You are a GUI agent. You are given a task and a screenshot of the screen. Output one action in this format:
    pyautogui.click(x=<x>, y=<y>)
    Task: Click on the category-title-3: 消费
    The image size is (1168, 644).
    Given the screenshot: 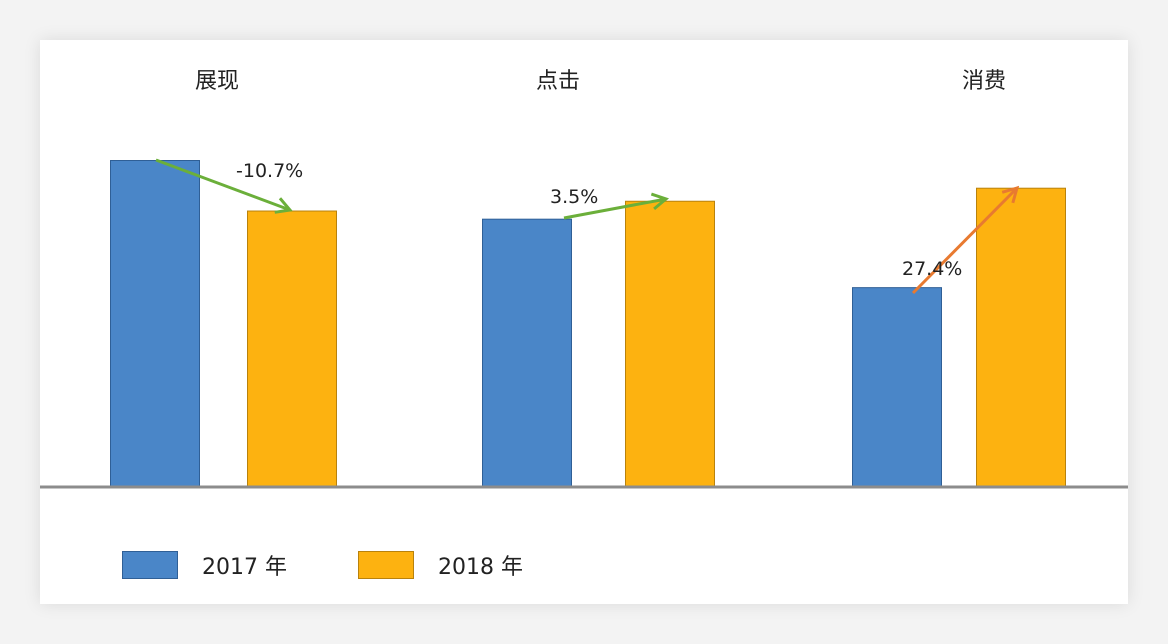 What is the action you would take?
    pyautogui.click(x=984, y=81)
    